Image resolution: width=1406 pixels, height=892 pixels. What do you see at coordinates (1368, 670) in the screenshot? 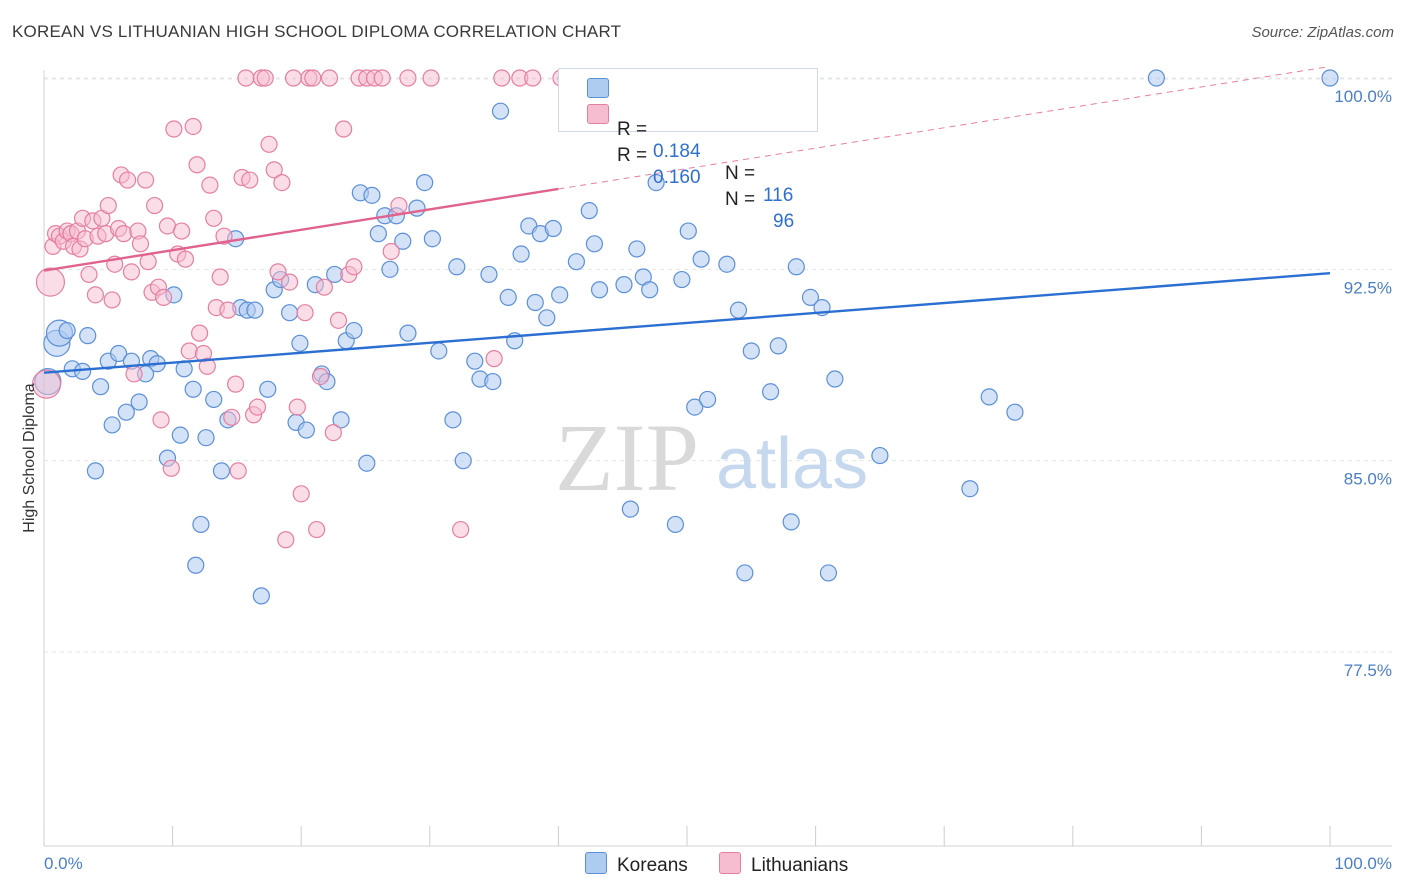
I see `y-tick-label-0: 77.5%` at bounding box center [1368, 670].